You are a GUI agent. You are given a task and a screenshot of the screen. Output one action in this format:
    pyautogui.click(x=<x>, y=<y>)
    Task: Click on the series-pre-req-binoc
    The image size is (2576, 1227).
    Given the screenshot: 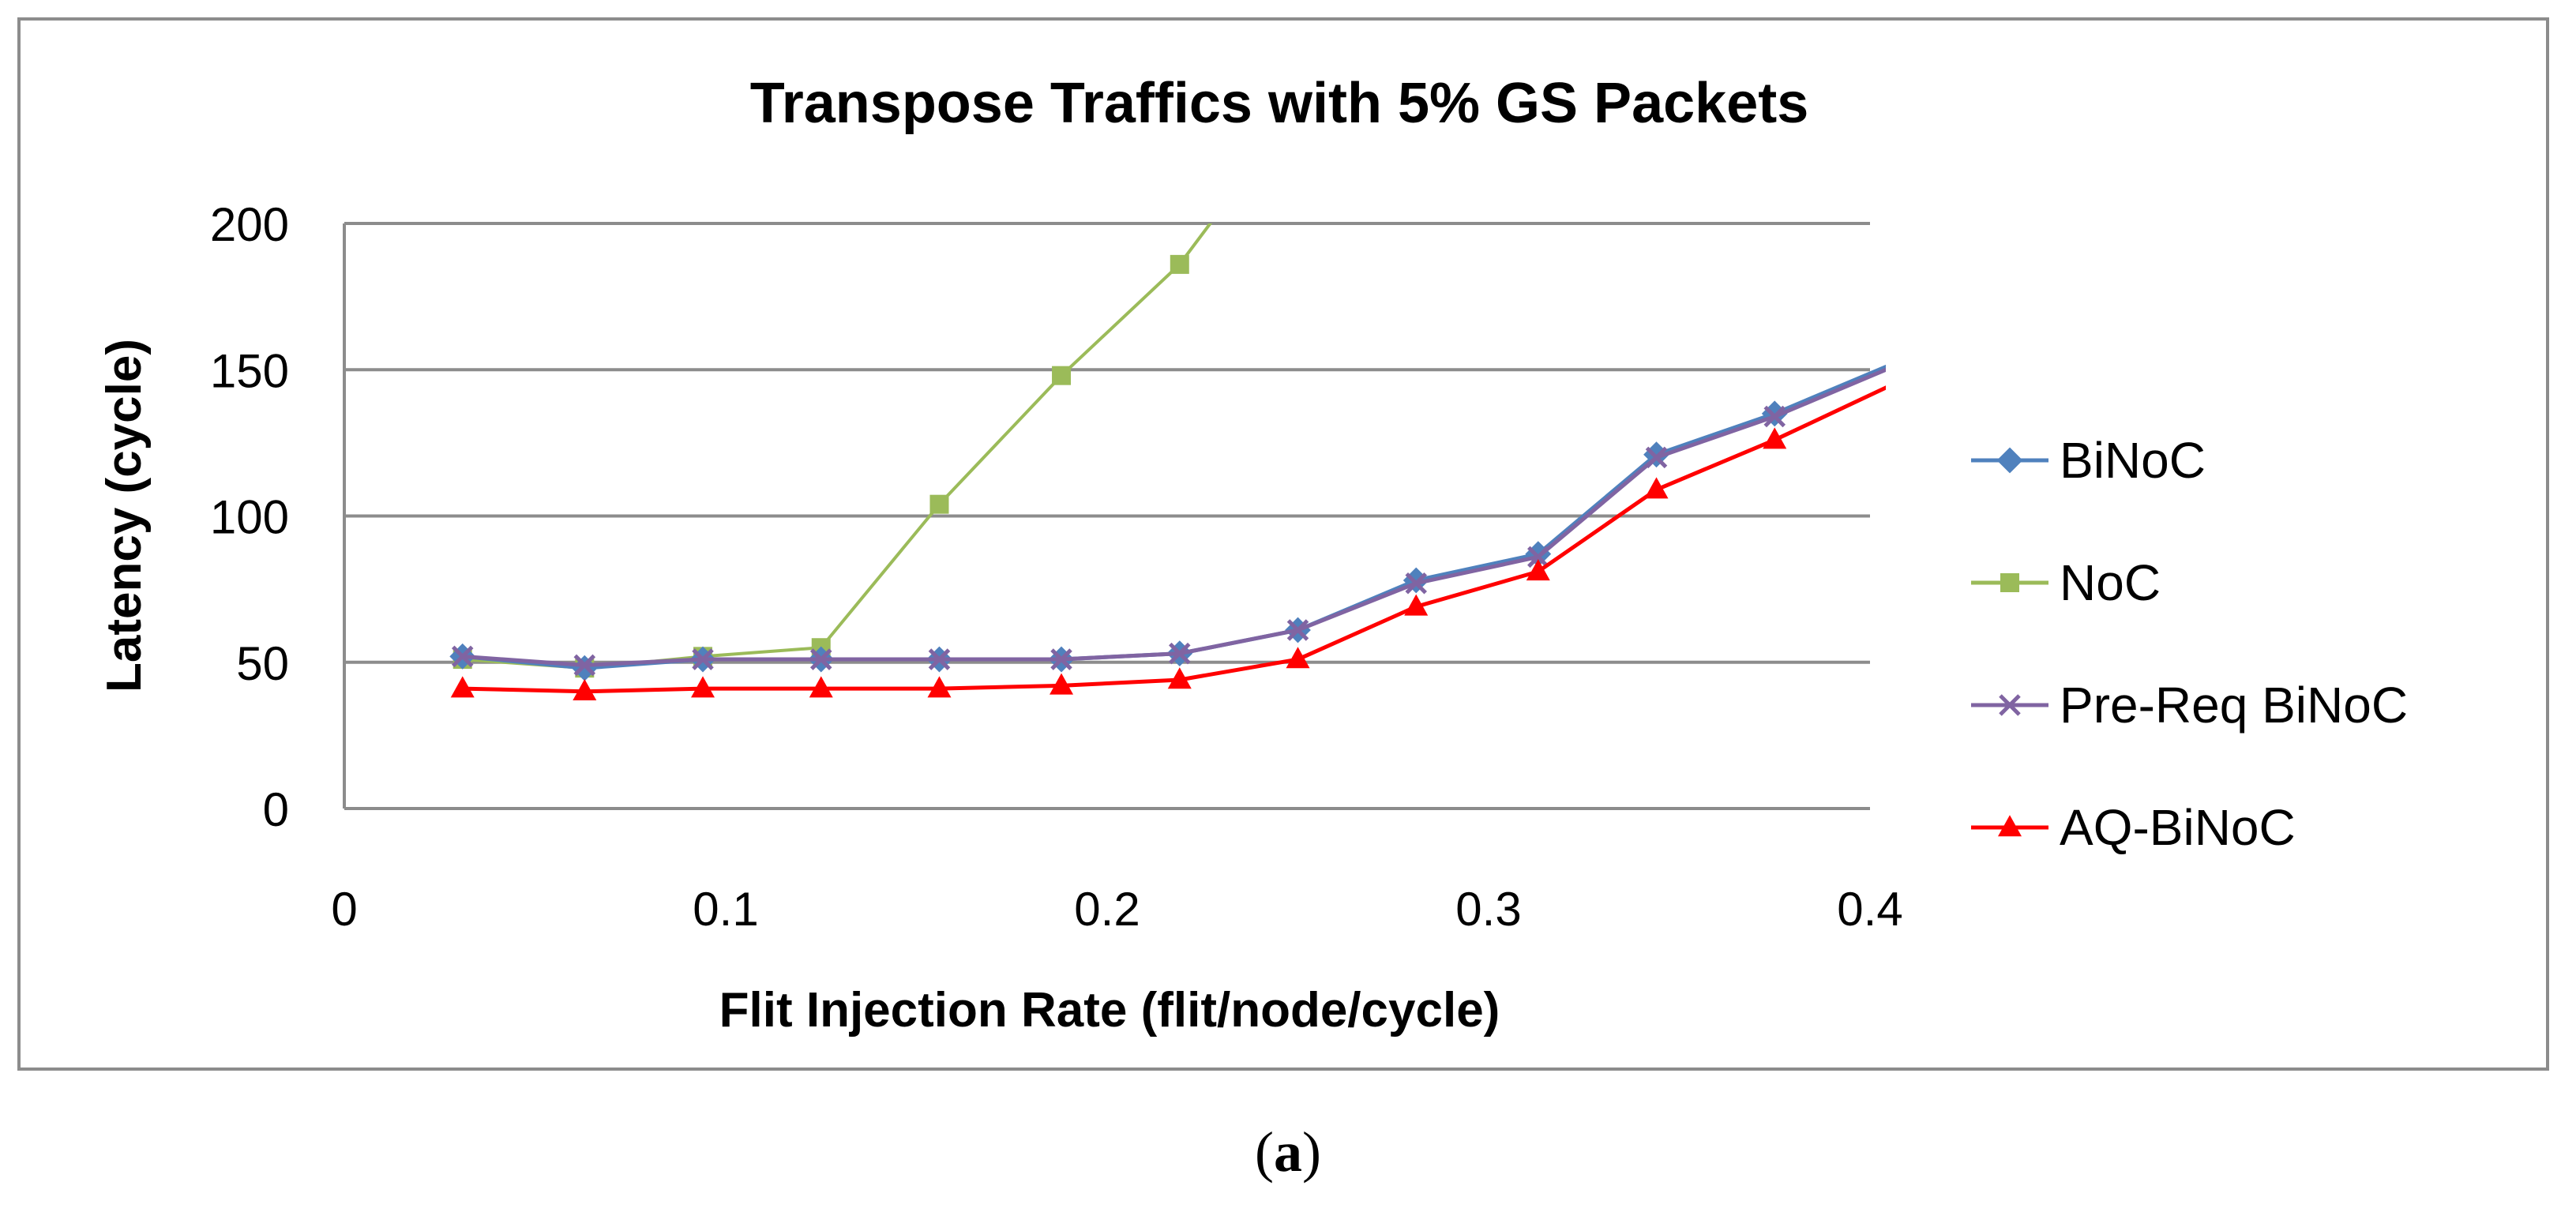 What is the action you would take?
    pyautogui.click(x=1168, y=522)
    